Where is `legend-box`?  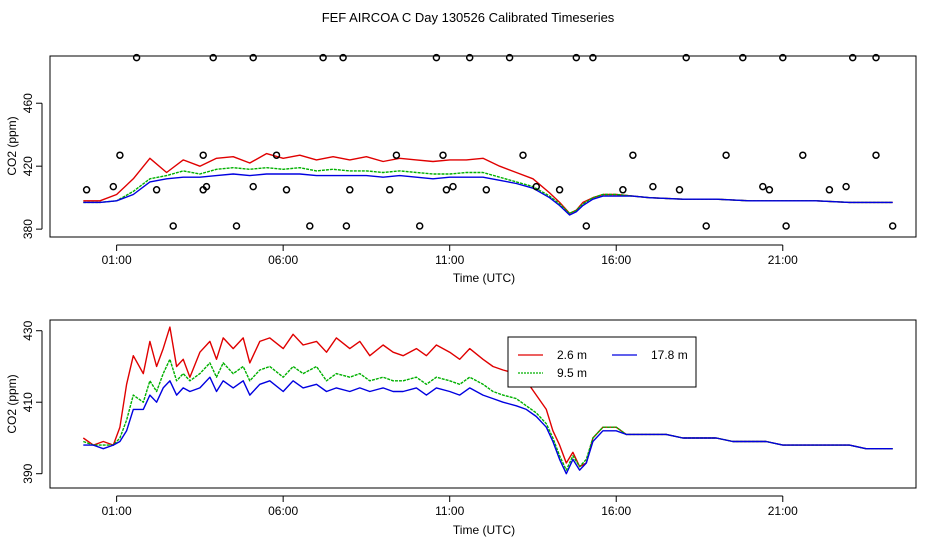 legend-box is located at coordinates (602, 362).